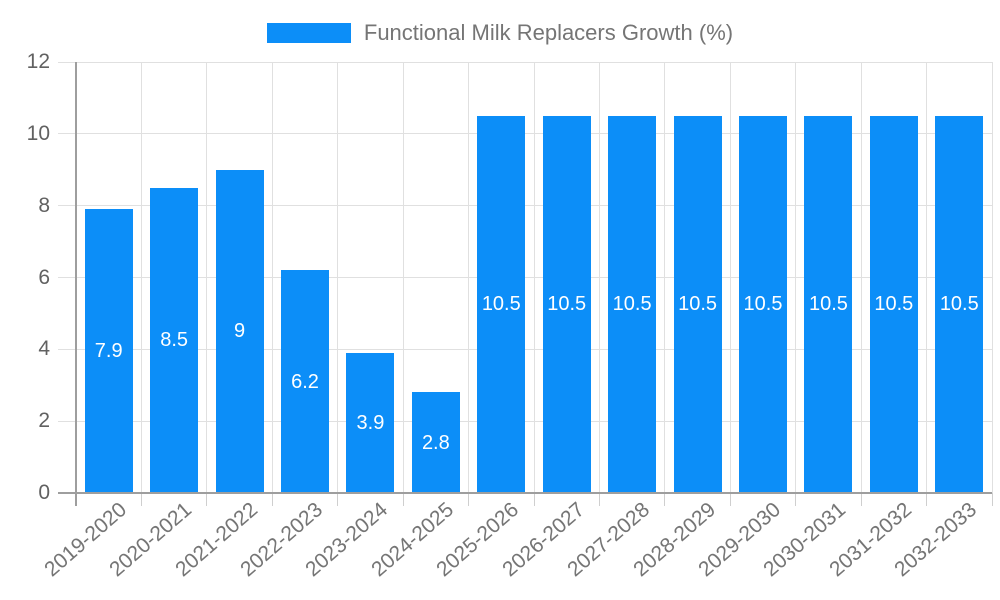  What do you see at coordinates (44, 349) in the screenshot?
I see `y-tick-label: 4` at bounding box center [44, 349].